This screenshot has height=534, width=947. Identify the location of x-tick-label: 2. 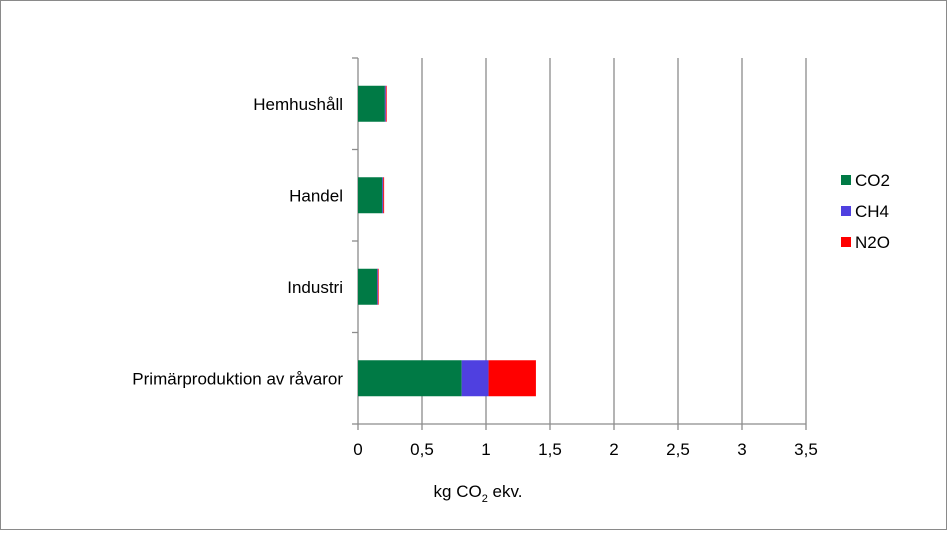
(613, 449).